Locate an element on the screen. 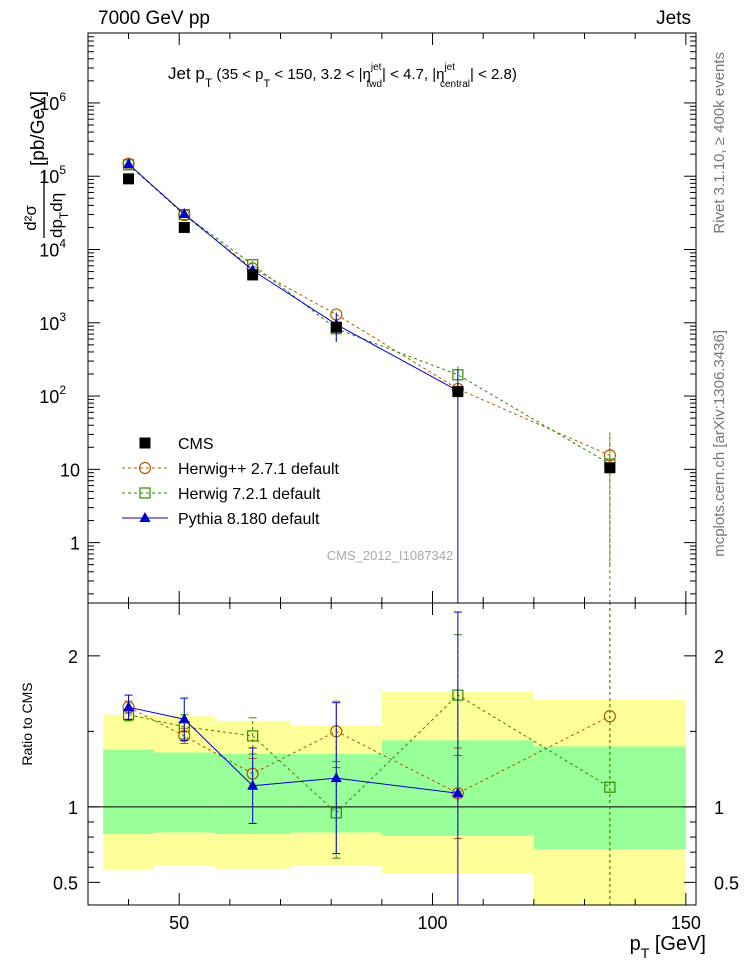 The height and width of the screenshot is (972, 746). title-eta: < 150, 3.2 < |η is located at coordinates (320, 74).